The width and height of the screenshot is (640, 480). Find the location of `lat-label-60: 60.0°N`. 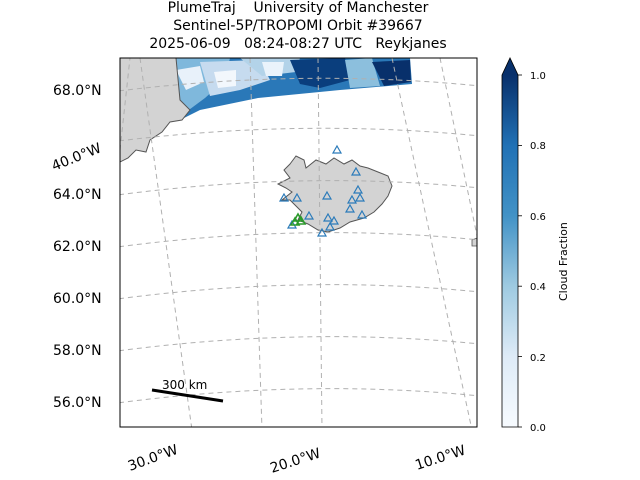

lat-label-60: 60.0°N is located at coordinates (77, 299).